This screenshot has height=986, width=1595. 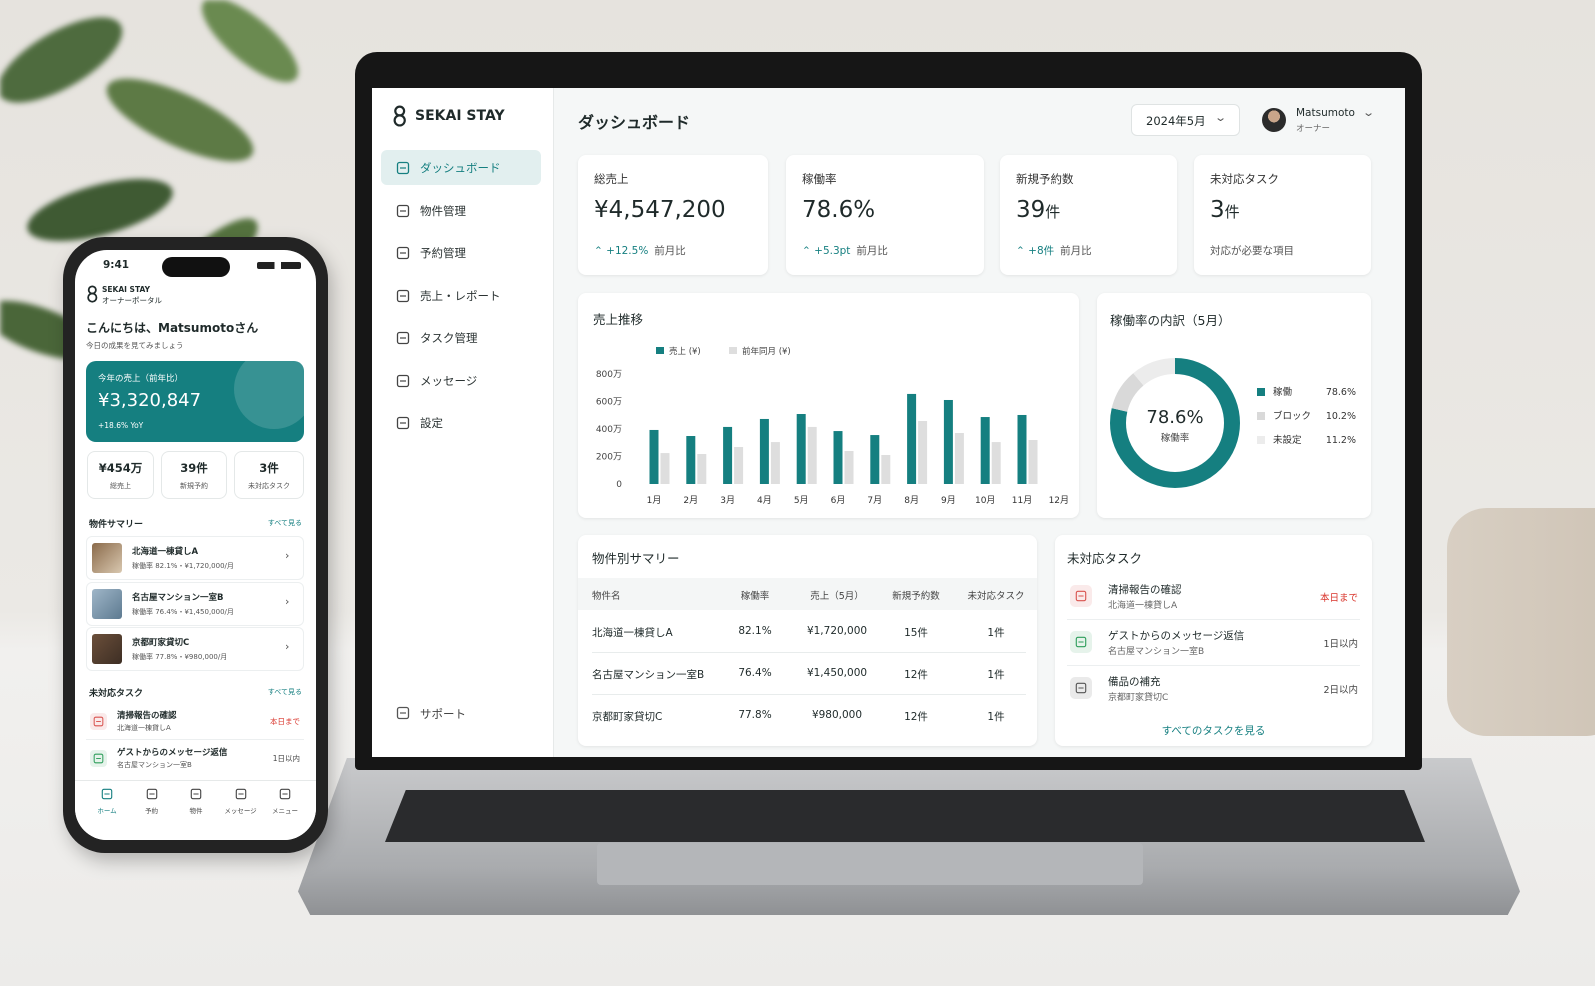 I want to click on task-due: 本日まで, so click(x=1338, y=598).